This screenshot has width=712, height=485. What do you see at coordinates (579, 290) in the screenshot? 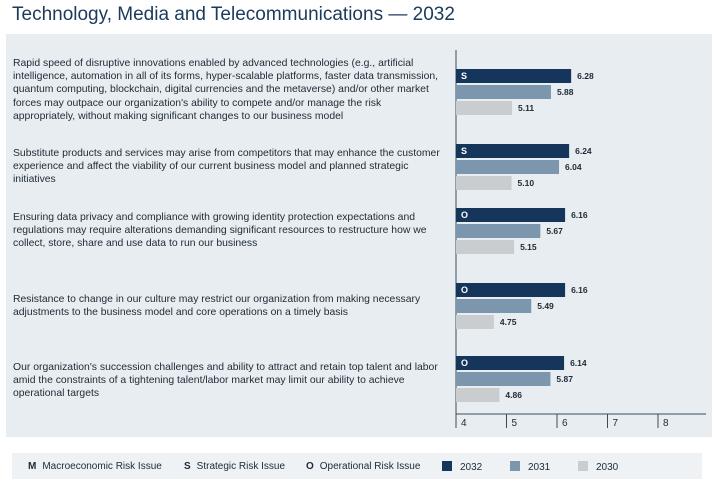
I see `value-label-risk4-2032: 6.16` at bounding box center [579, 290].